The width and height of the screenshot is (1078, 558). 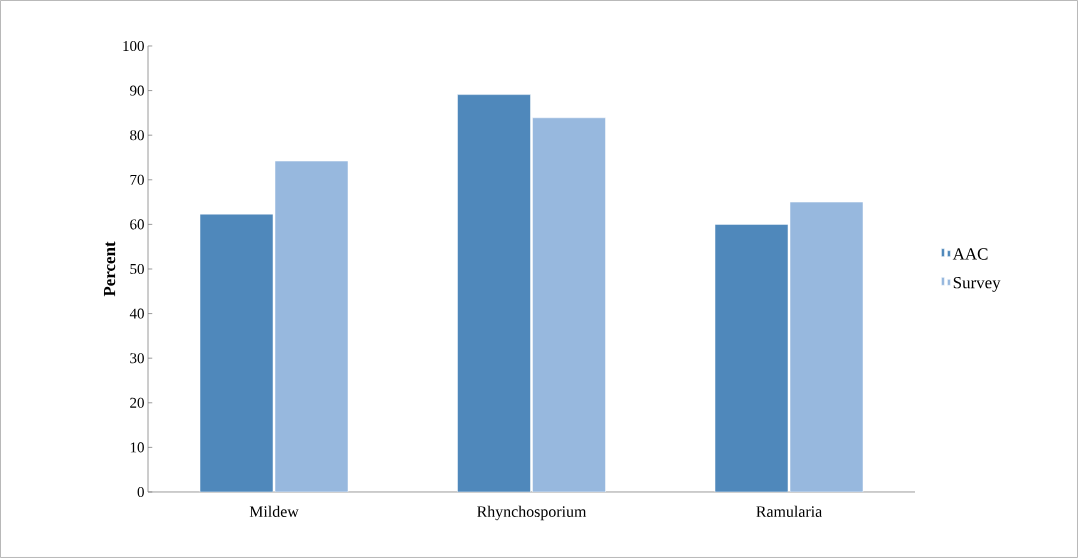 What do you see at coordinates (970, 254) in the screenshot?
I see `legend-label: AAC` at bounding box center [970, 254].